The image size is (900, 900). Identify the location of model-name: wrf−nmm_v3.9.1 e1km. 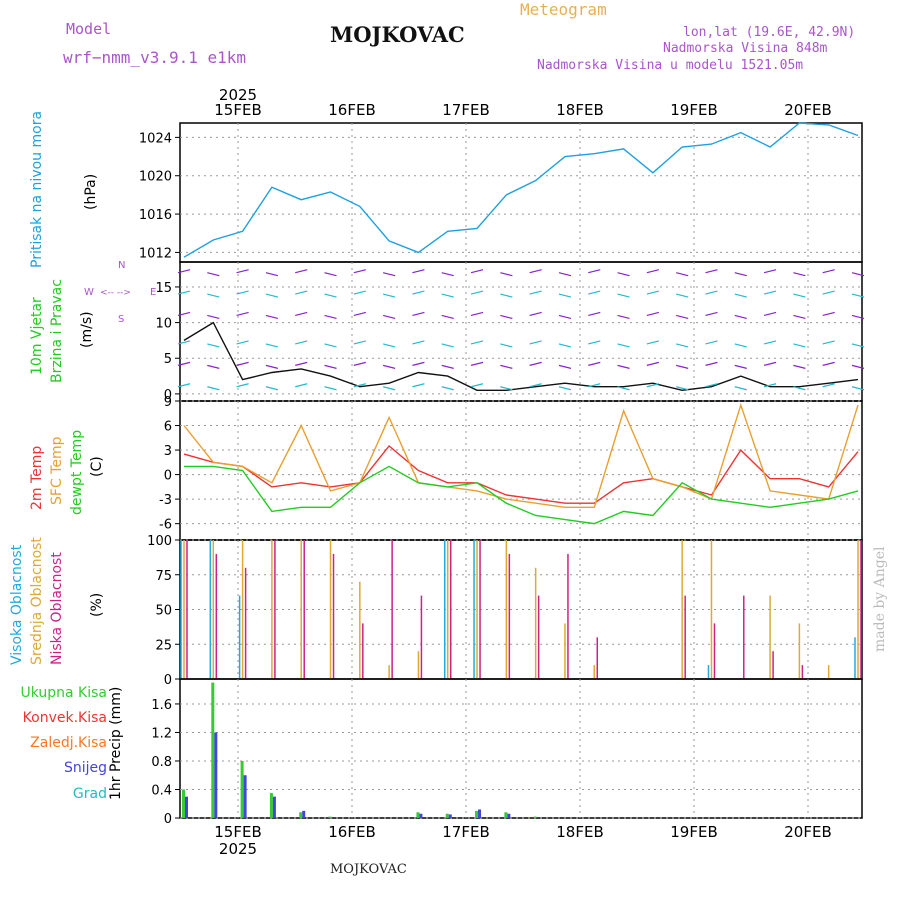
(155, 57).